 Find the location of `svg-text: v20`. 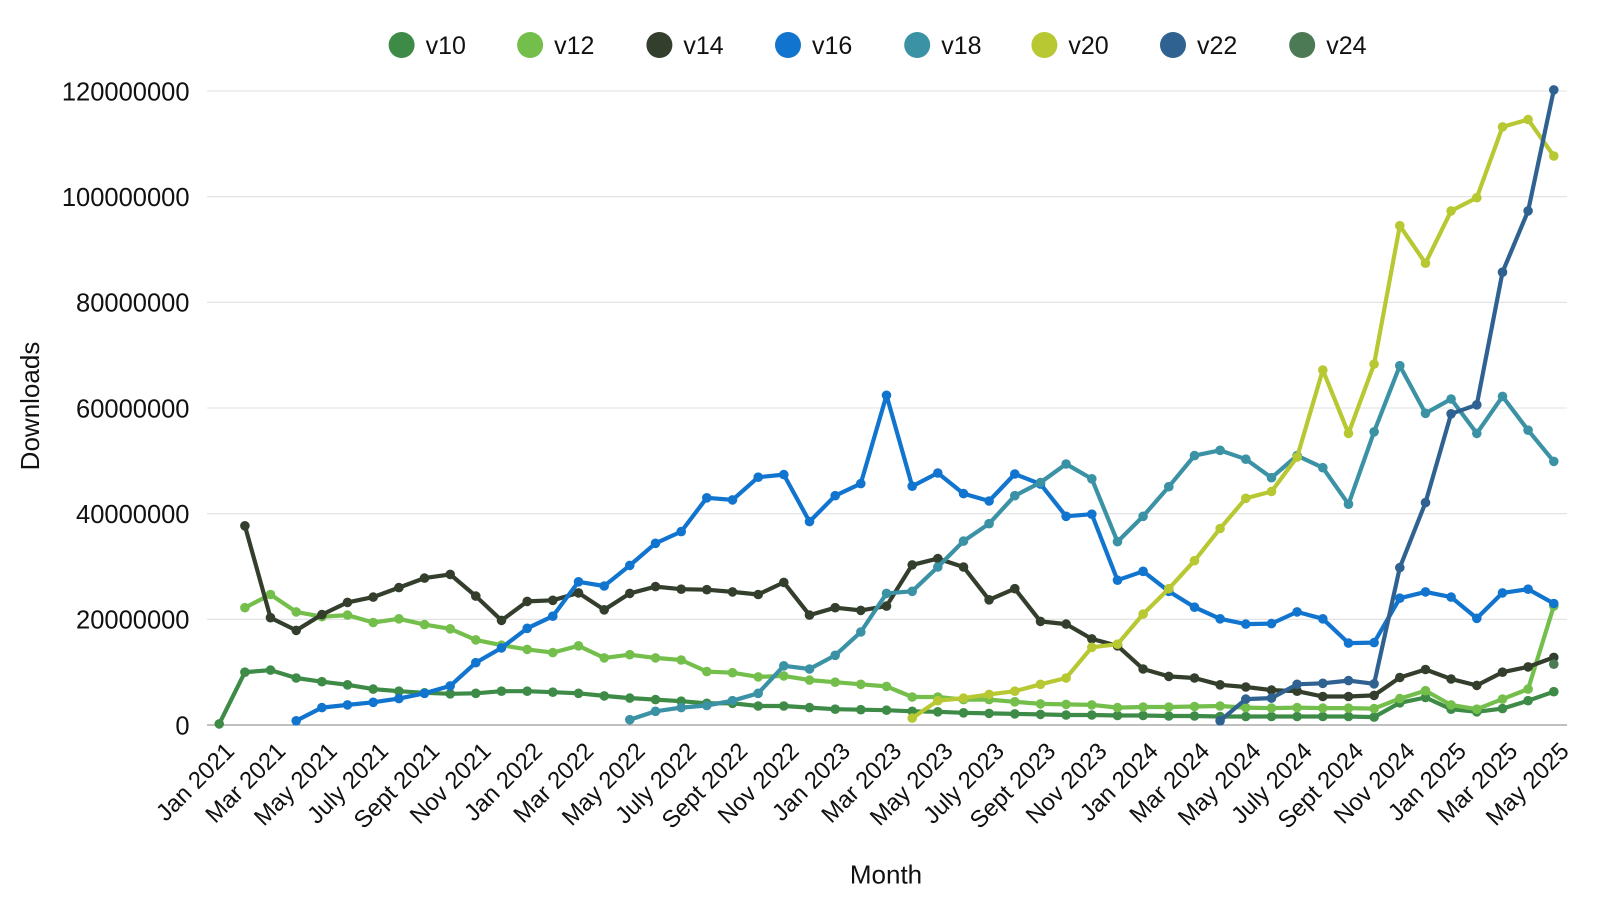

svg-text: v20 is located at coordinates (1088, 46).